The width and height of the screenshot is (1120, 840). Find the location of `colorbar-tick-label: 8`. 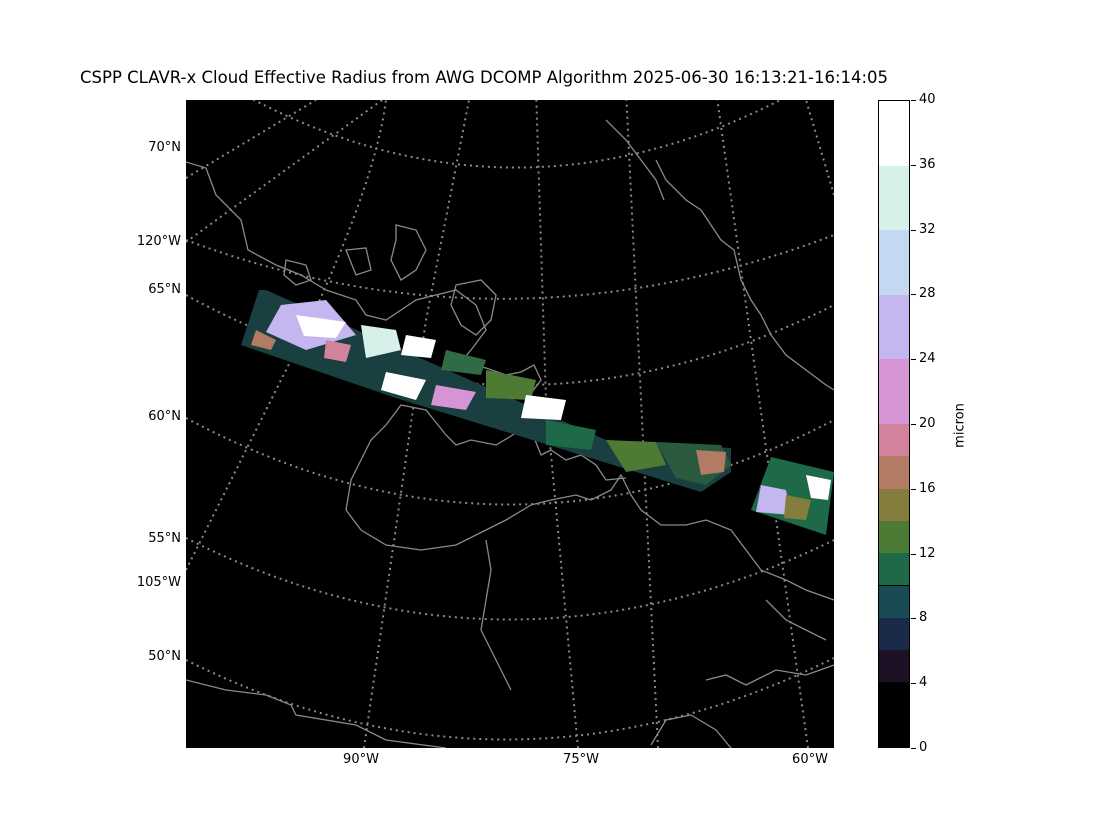

colorbar-tick-label: 8 is located at coordinates (923, 618).